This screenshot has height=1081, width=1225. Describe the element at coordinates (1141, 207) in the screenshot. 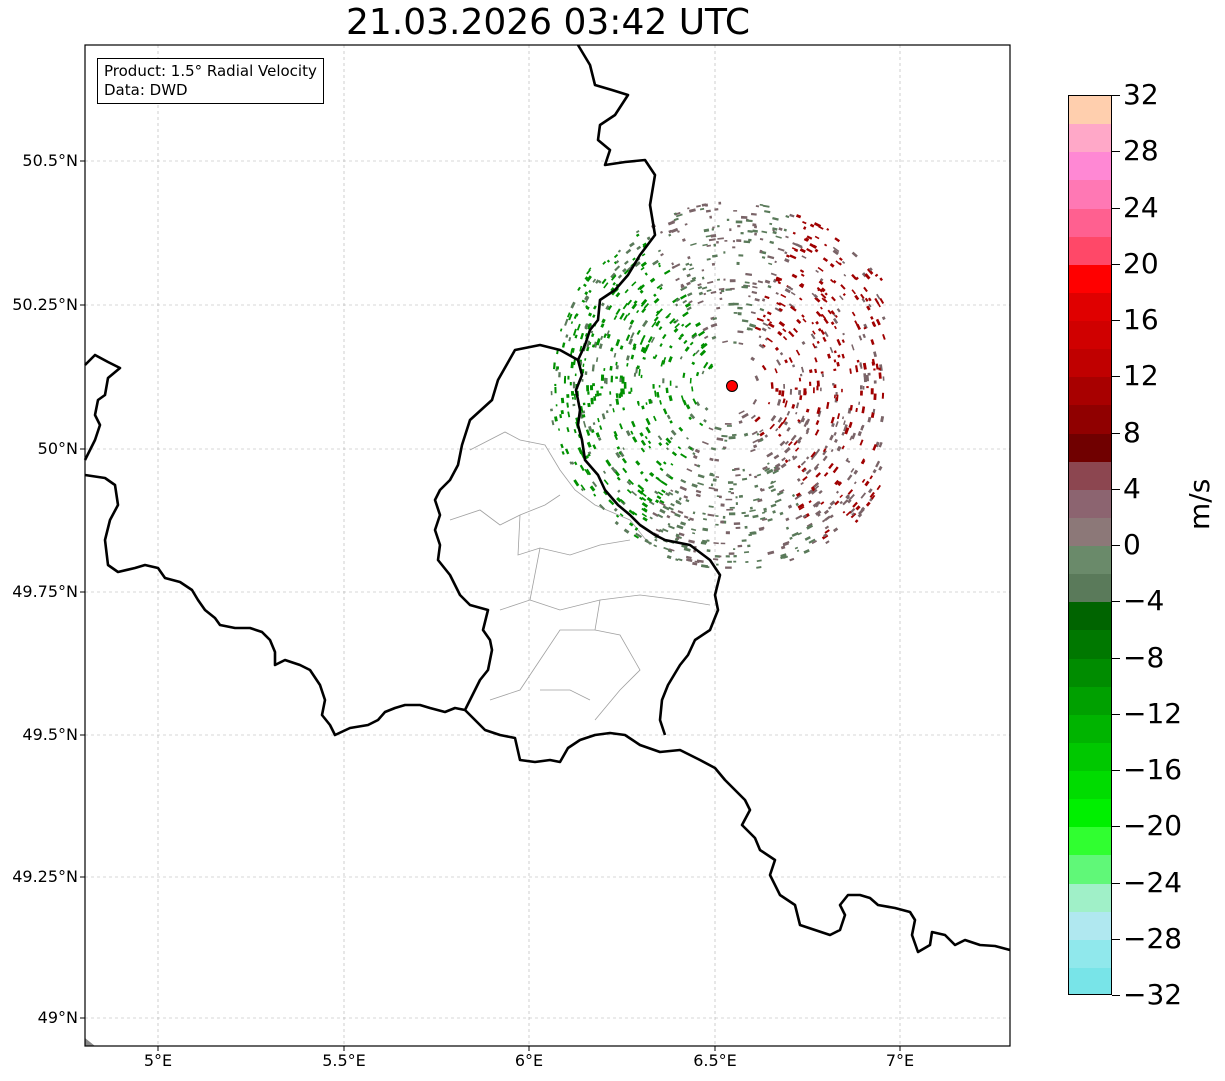

I see `colorbar-tick-label: 24` at that location.